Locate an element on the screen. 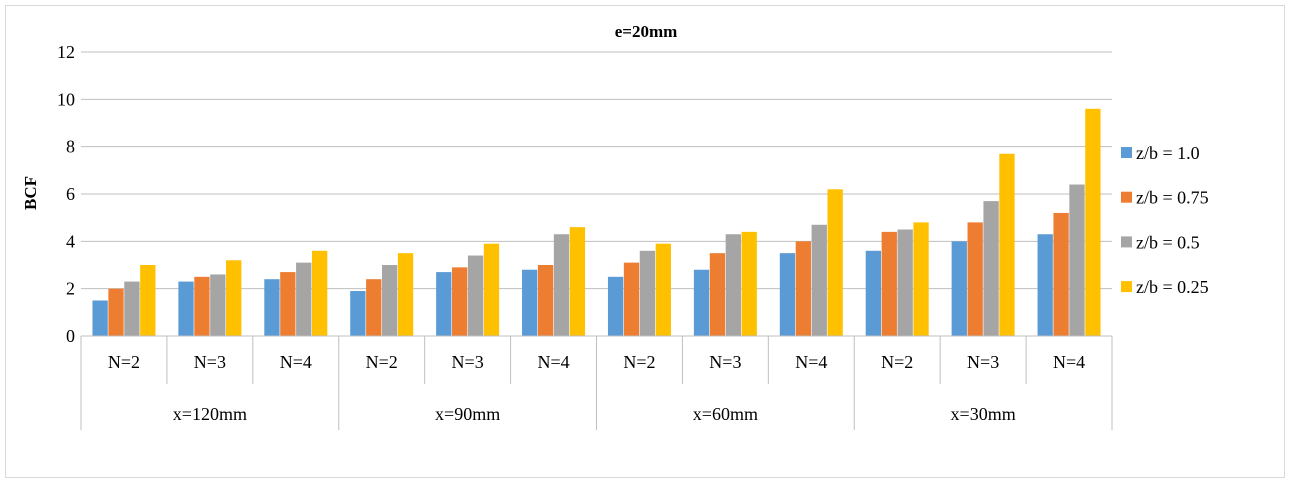 This screenshot has height=483, width=1292. group-label: x=90mm is located at coordinates (467, 414).